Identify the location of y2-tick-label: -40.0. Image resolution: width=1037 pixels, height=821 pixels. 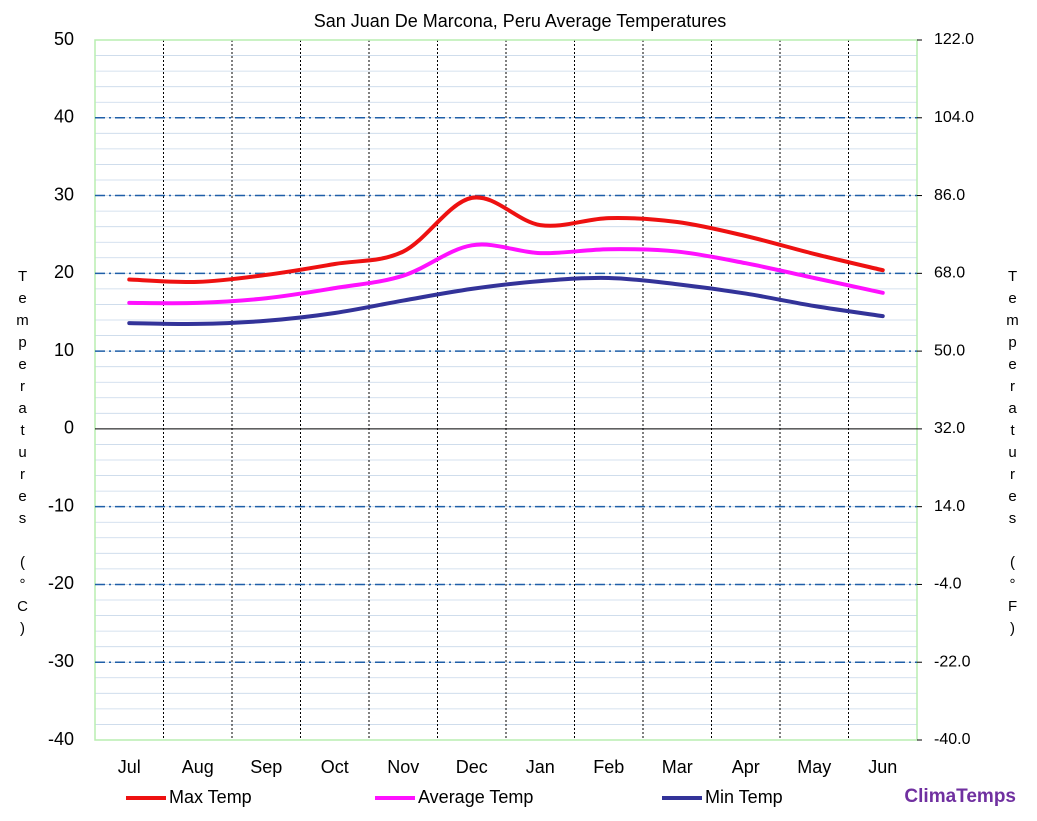
(952, 739).